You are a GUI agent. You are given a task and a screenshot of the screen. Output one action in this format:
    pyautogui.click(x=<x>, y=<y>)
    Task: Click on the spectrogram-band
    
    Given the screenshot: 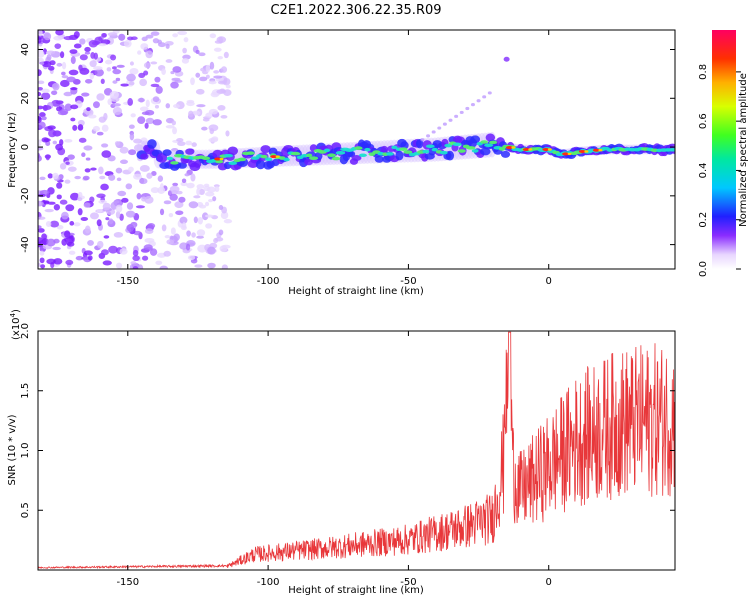 What is the action you would take?
    pyautogui.click(x=405, y=114)
    